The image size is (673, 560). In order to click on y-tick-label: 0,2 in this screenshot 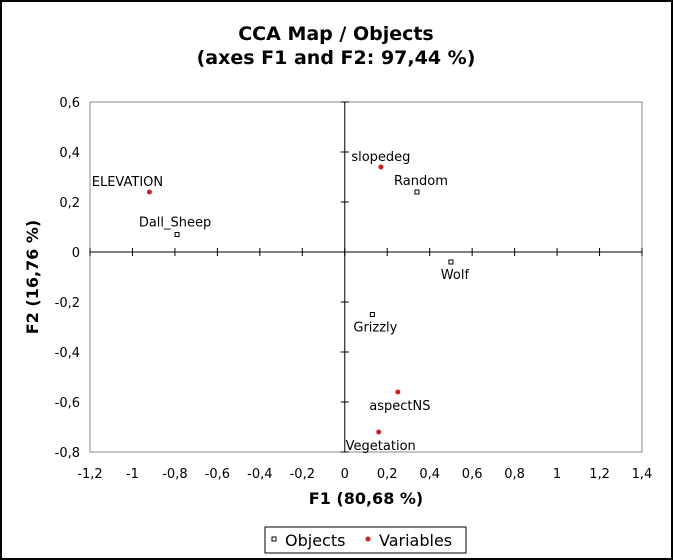, I will do `click(69, 203)`.